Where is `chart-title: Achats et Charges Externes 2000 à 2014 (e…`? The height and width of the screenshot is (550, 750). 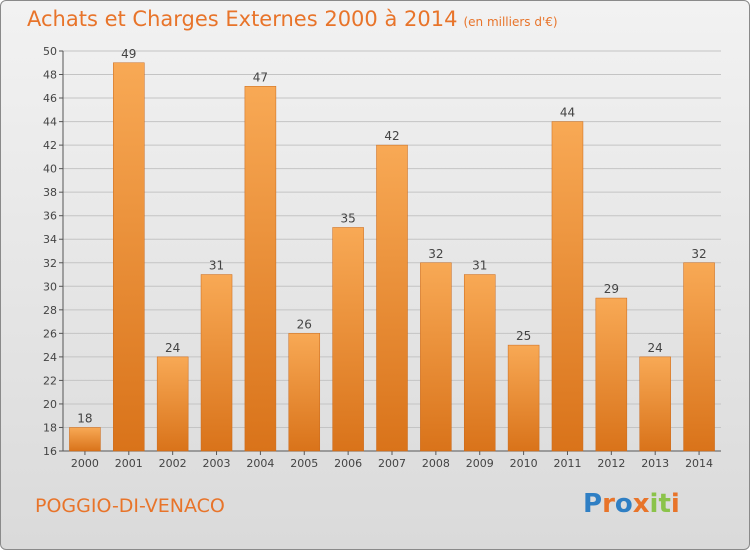
chart-title: Achats et Charges Externes 2000 à 2014 (e… is located at coordinates (292, 19).